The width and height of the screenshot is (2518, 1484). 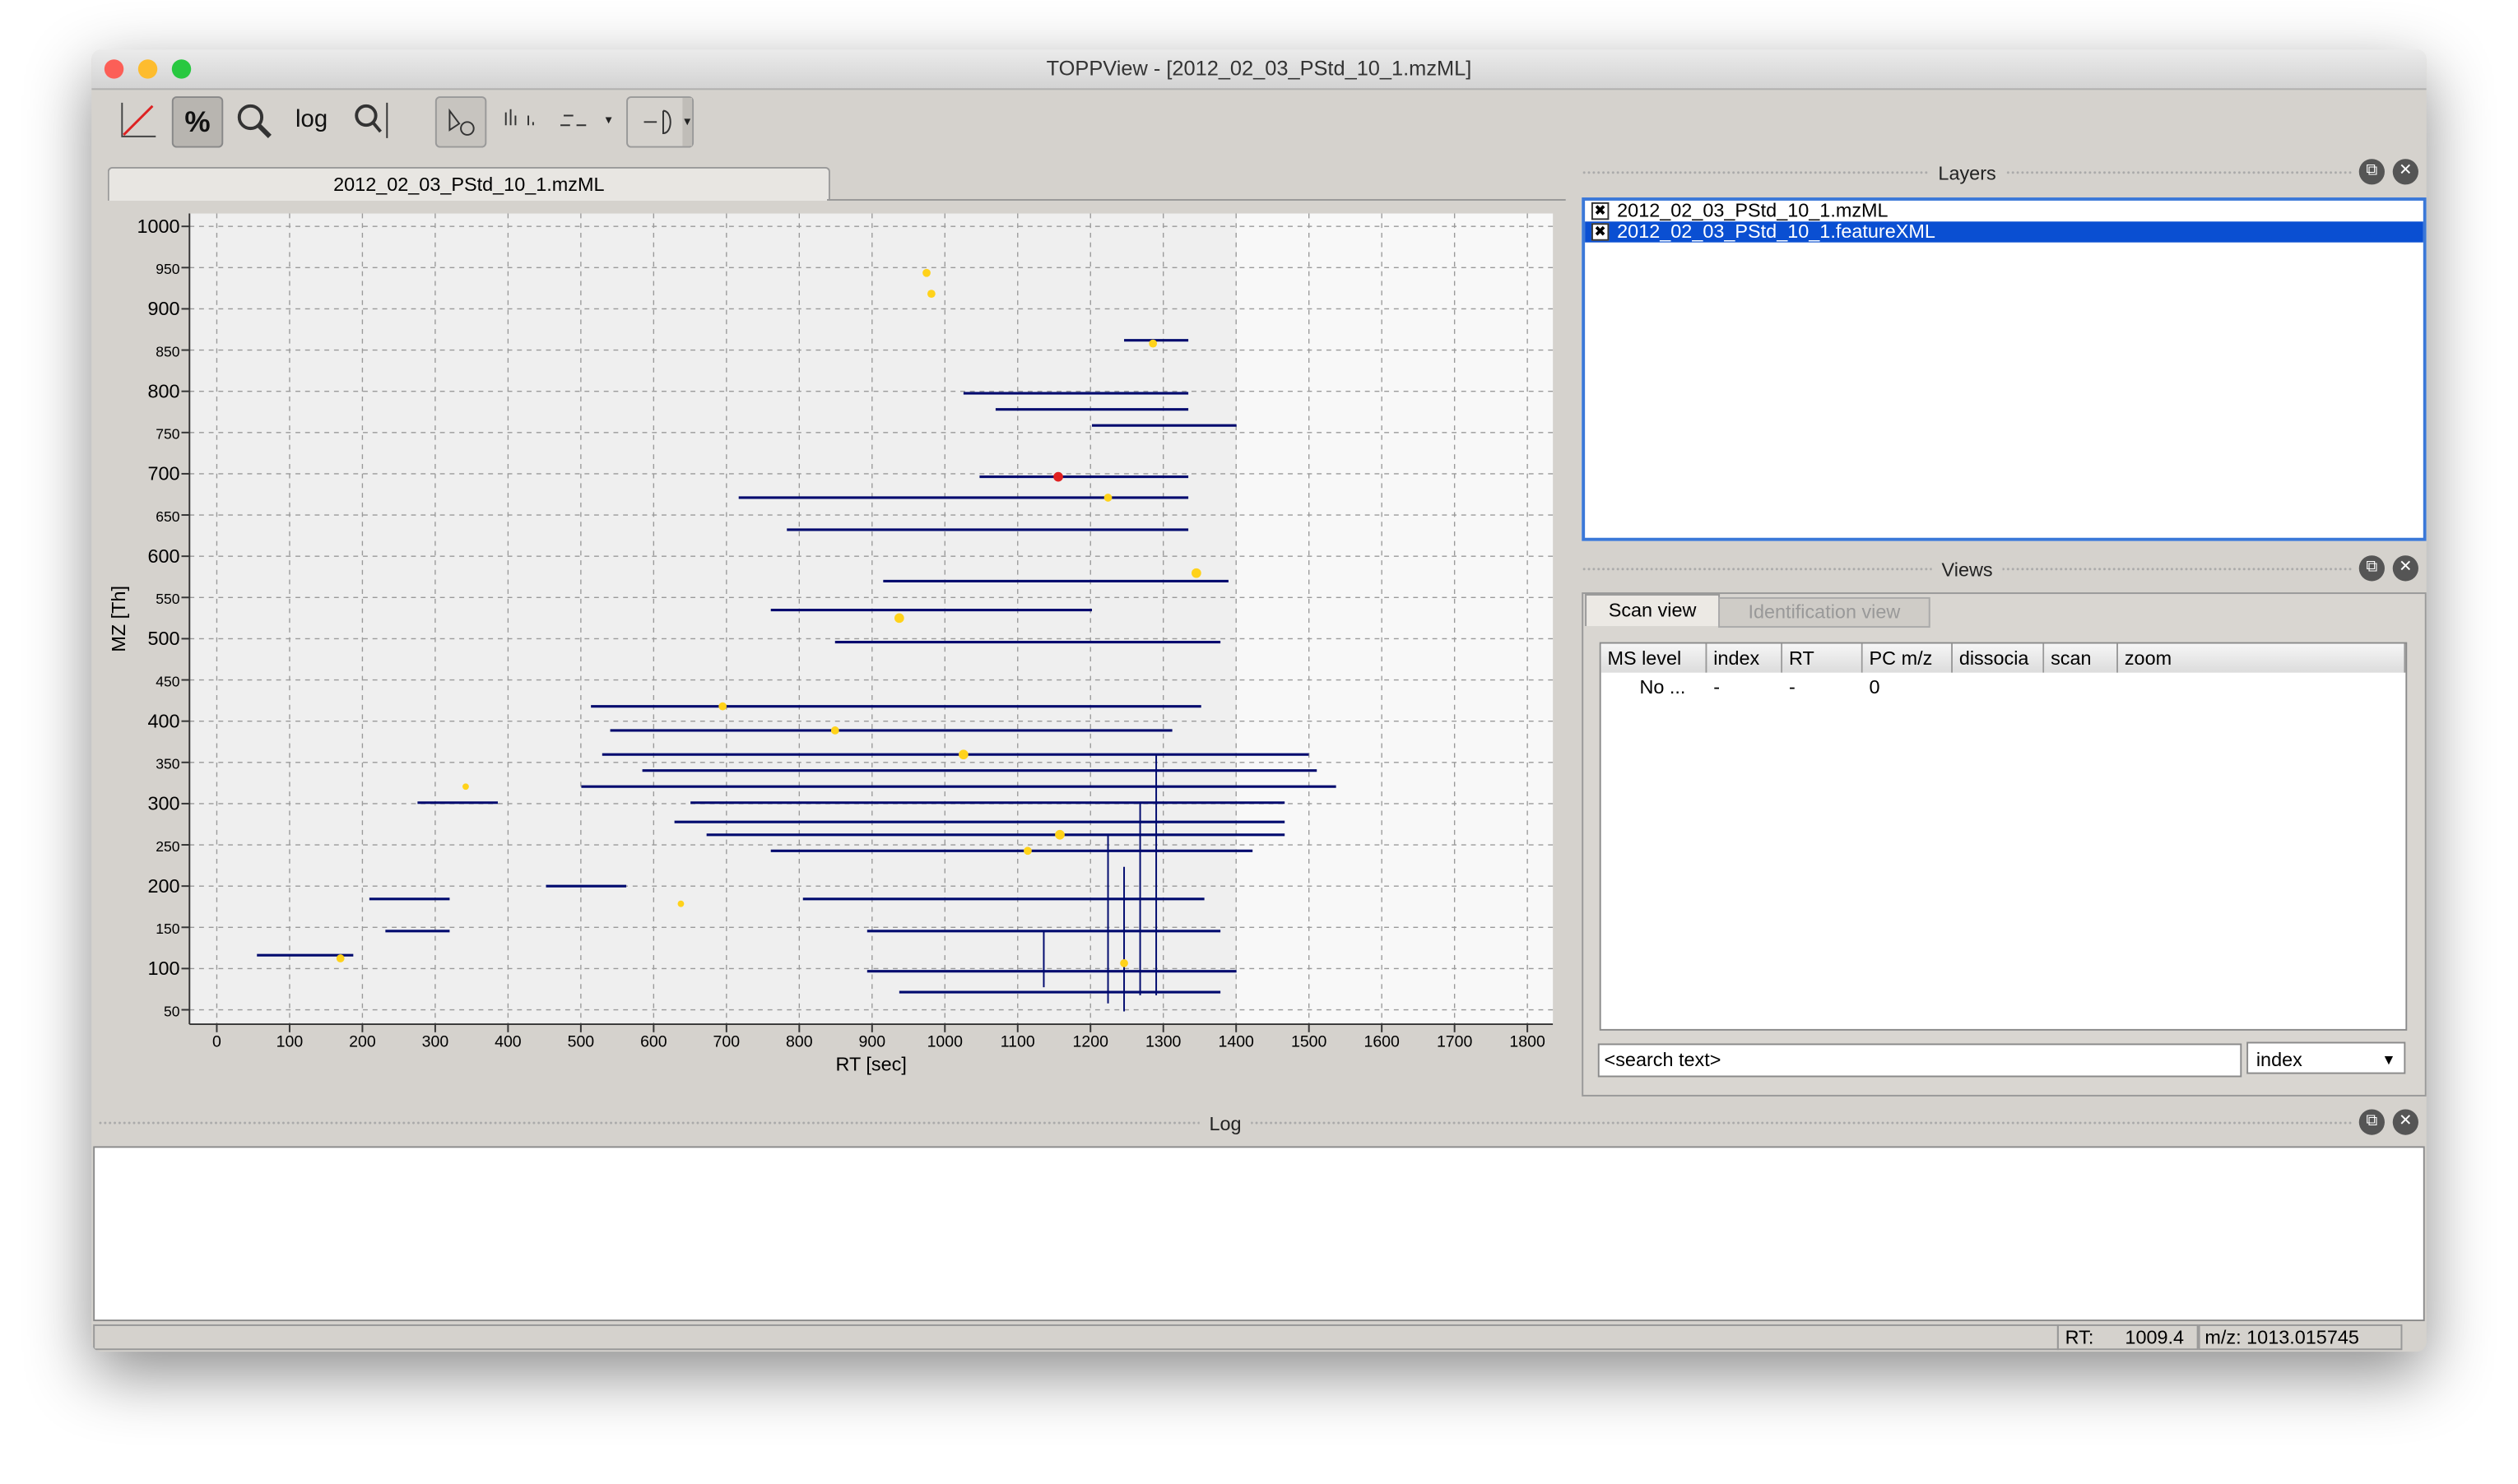 I want to click on x-tick-label: 1700, so click(x=1455, y=1041).